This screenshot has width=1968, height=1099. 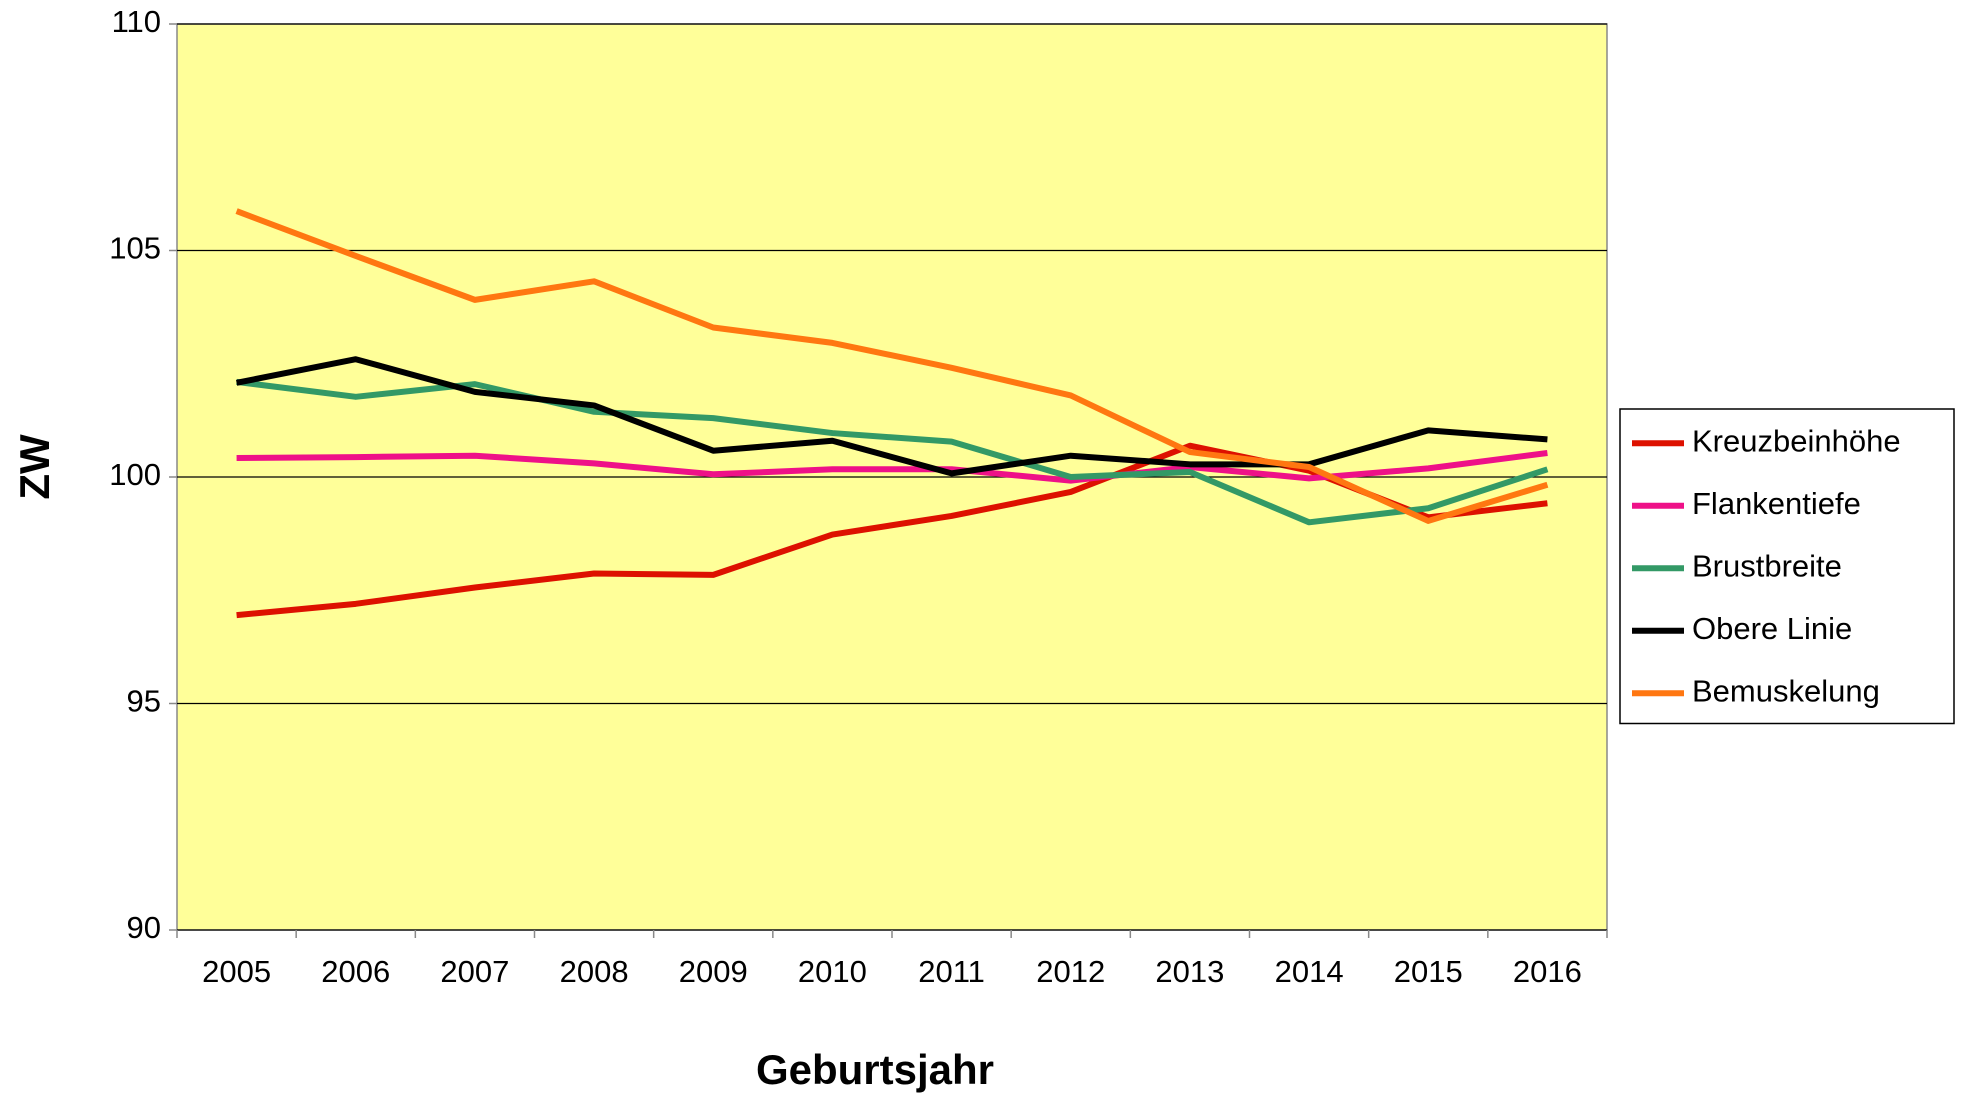 What do you see at coordinates (34, 467) in the screenshot?
I see `y-axis-title: ZW` at bounding box center [34, 467].